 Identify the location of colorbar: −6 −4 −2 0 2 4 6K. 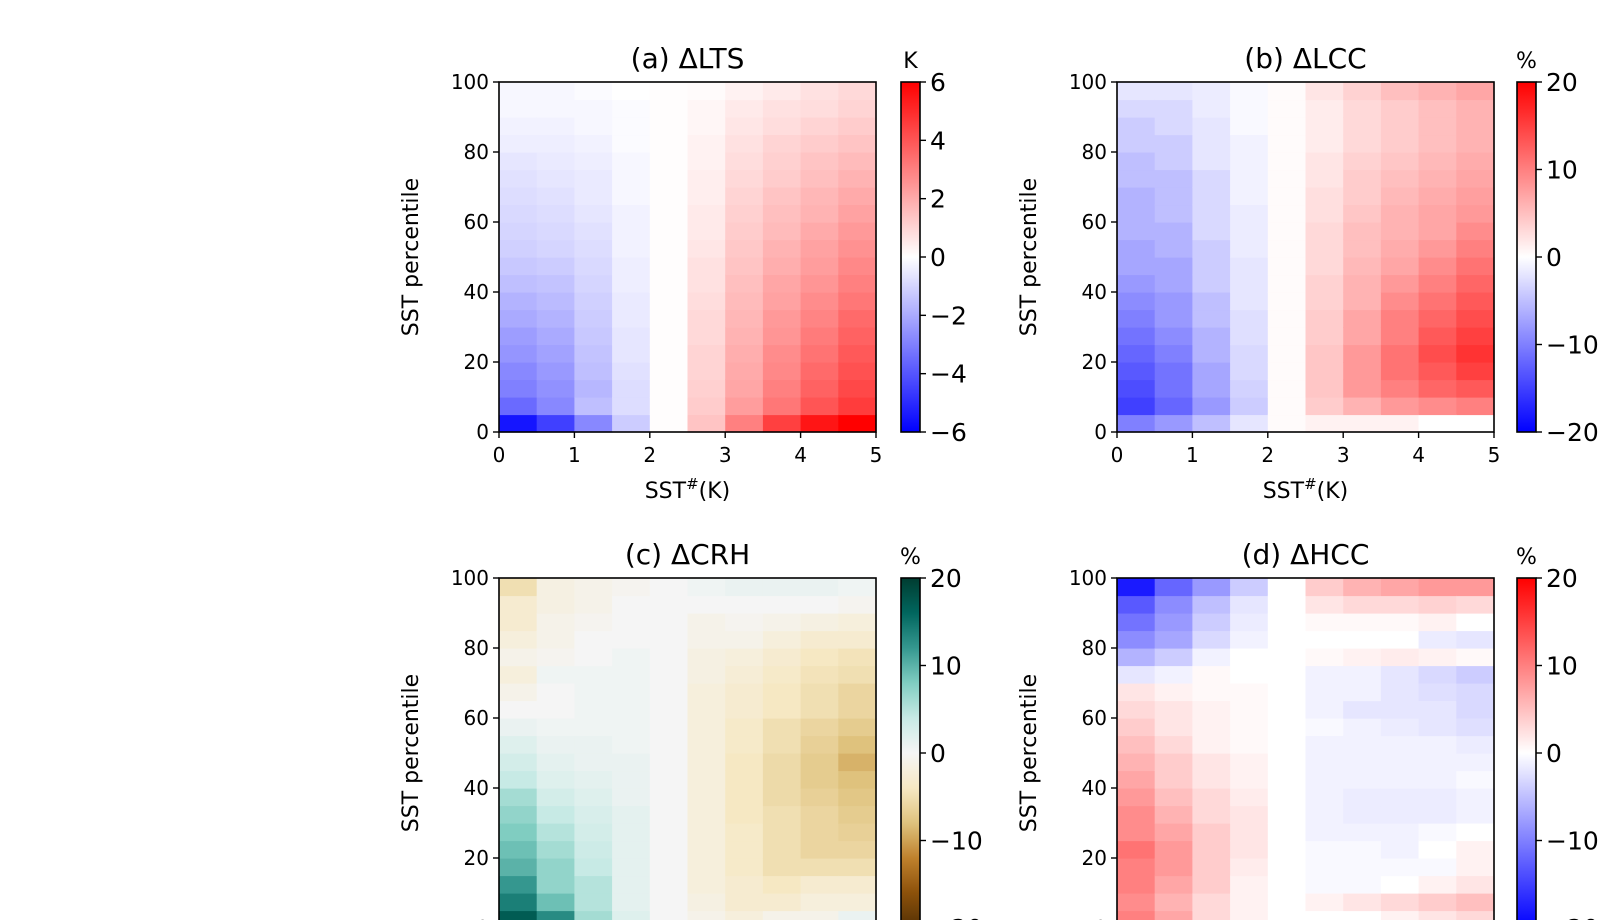
(933, 248).